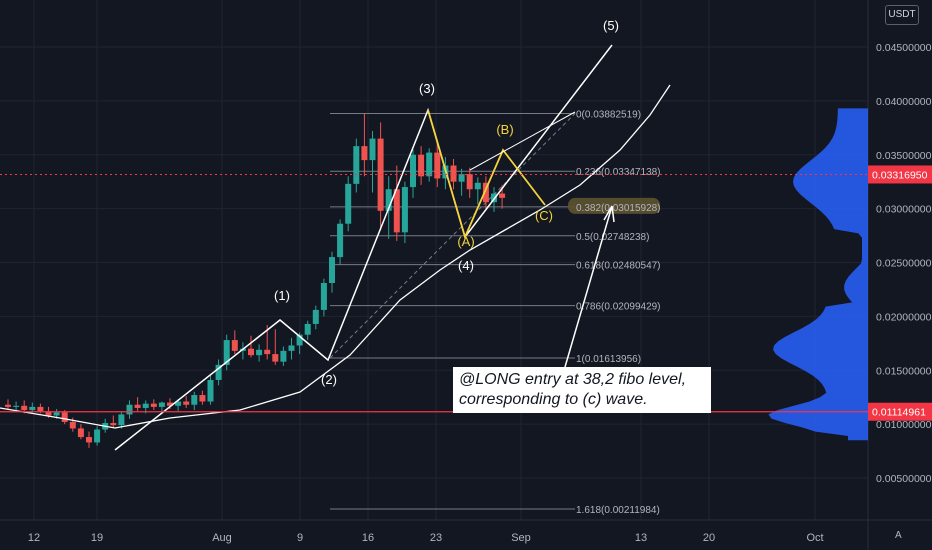 The height and width of the screenshot is (550, 932). Describe the element at coordinates (436, 538) in the screenshot. I see `time-tick-label: 23` at that location.